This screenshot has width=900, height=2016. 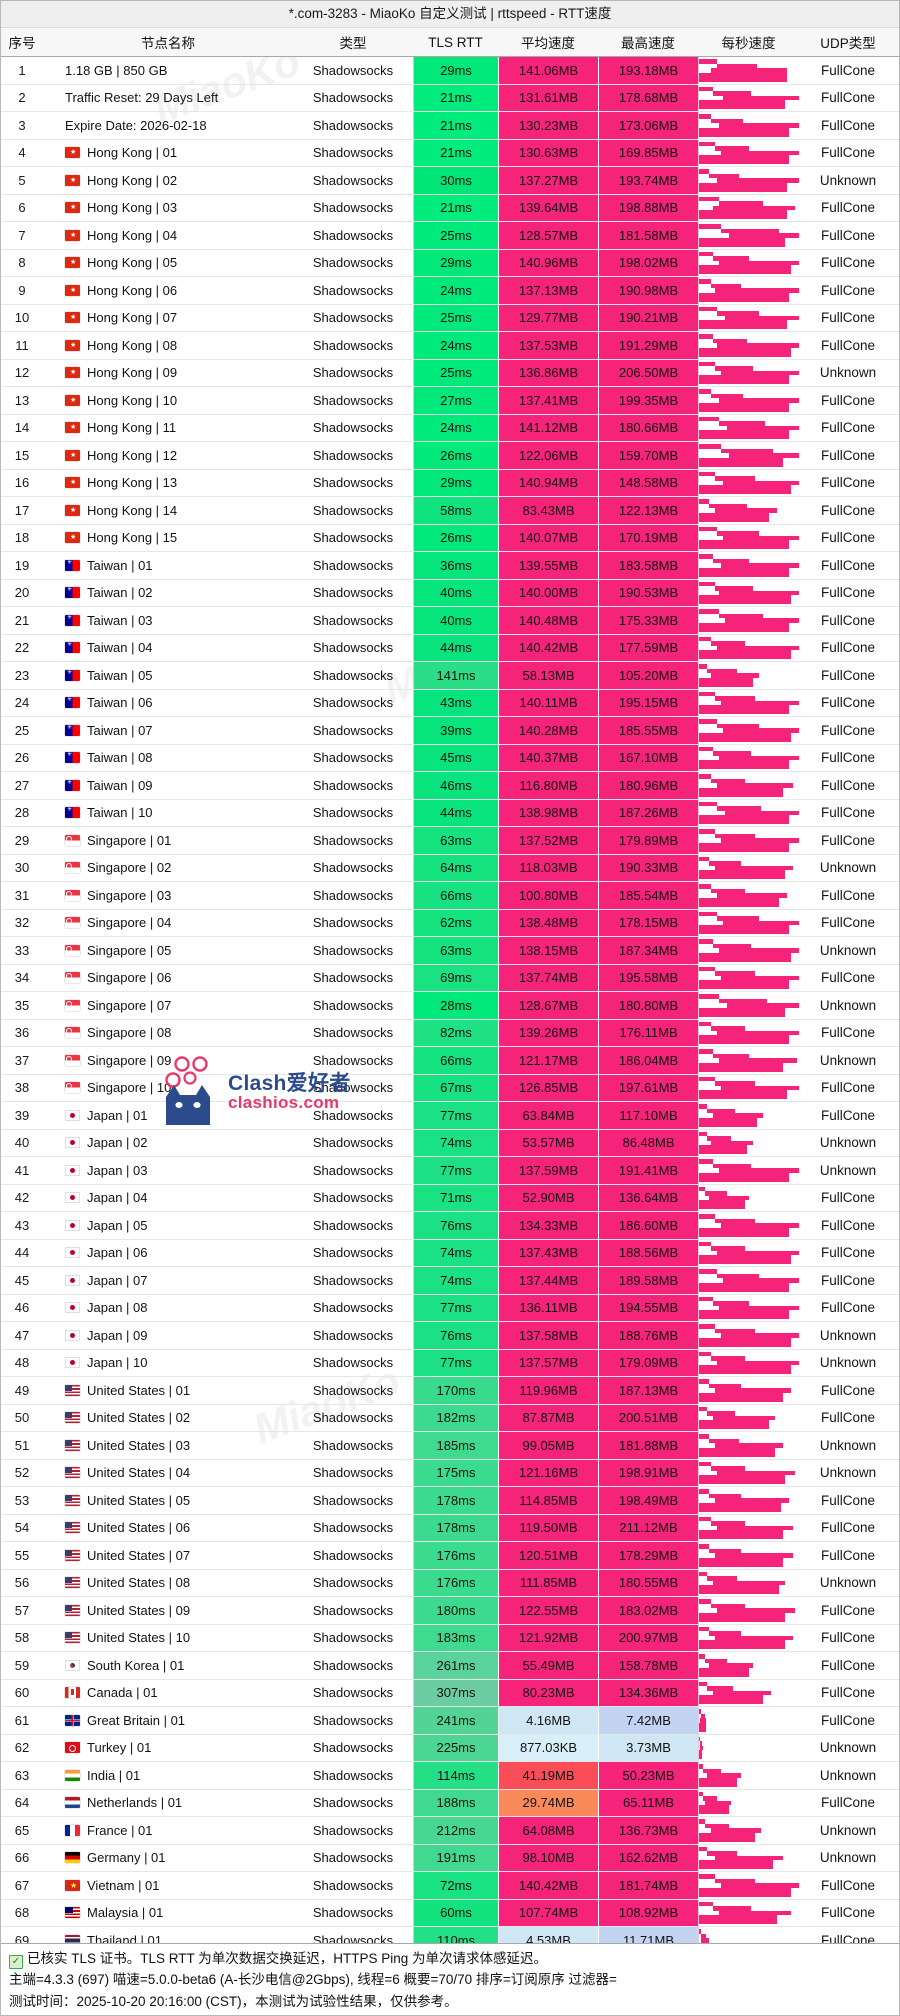 What do you see at coordinates (168, 208) in the screenshot?
I see `node-name-cell: ★ Hong Kong | 03` at bounding box center [168, 208].